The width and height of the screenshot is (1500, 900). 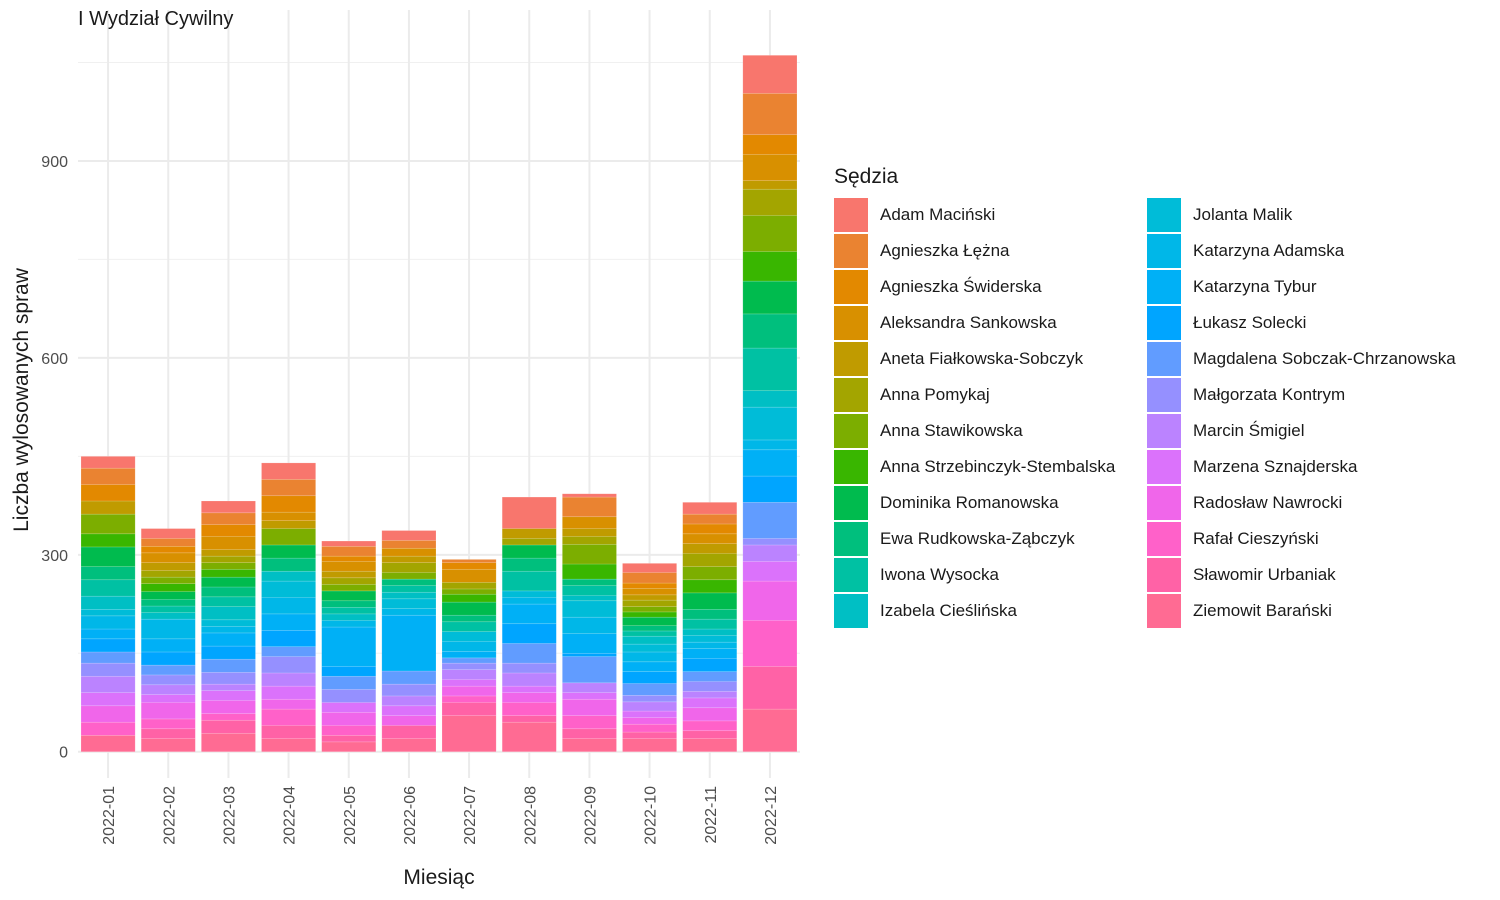 What do you see at coordinates (590, 815) in the screenshot?
I see `x-tick-label: 2022-09` at bounding box center [590, 815].